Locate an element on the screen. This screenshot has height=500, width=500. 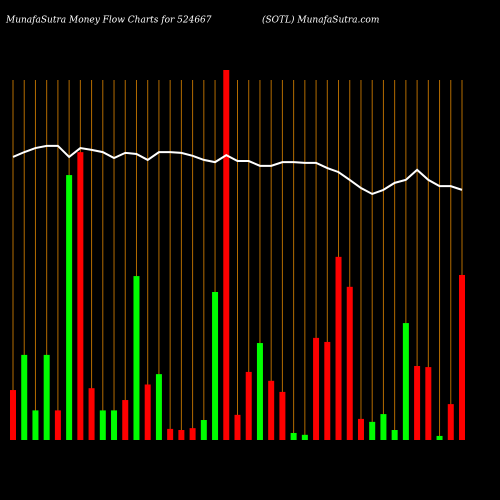
money-flow-line is located at coordinates (237, 170).